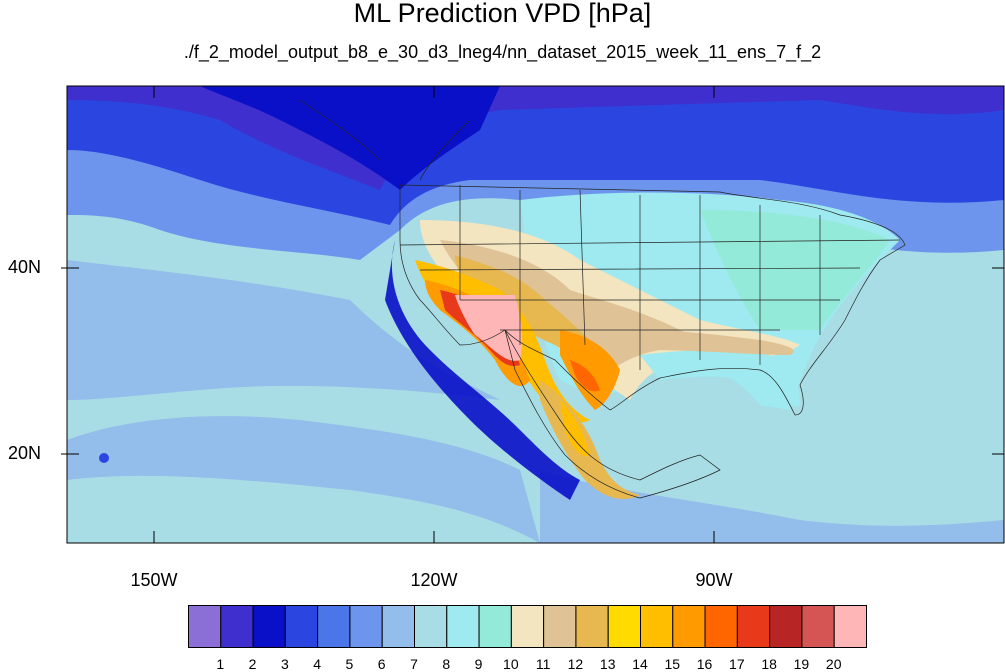 This screenshot has width=1005, height=672. What do you see at coordinates (434, 580) in the screenshot?
I see `lon-label-120w: 120W` at bounding box center [434, 580].